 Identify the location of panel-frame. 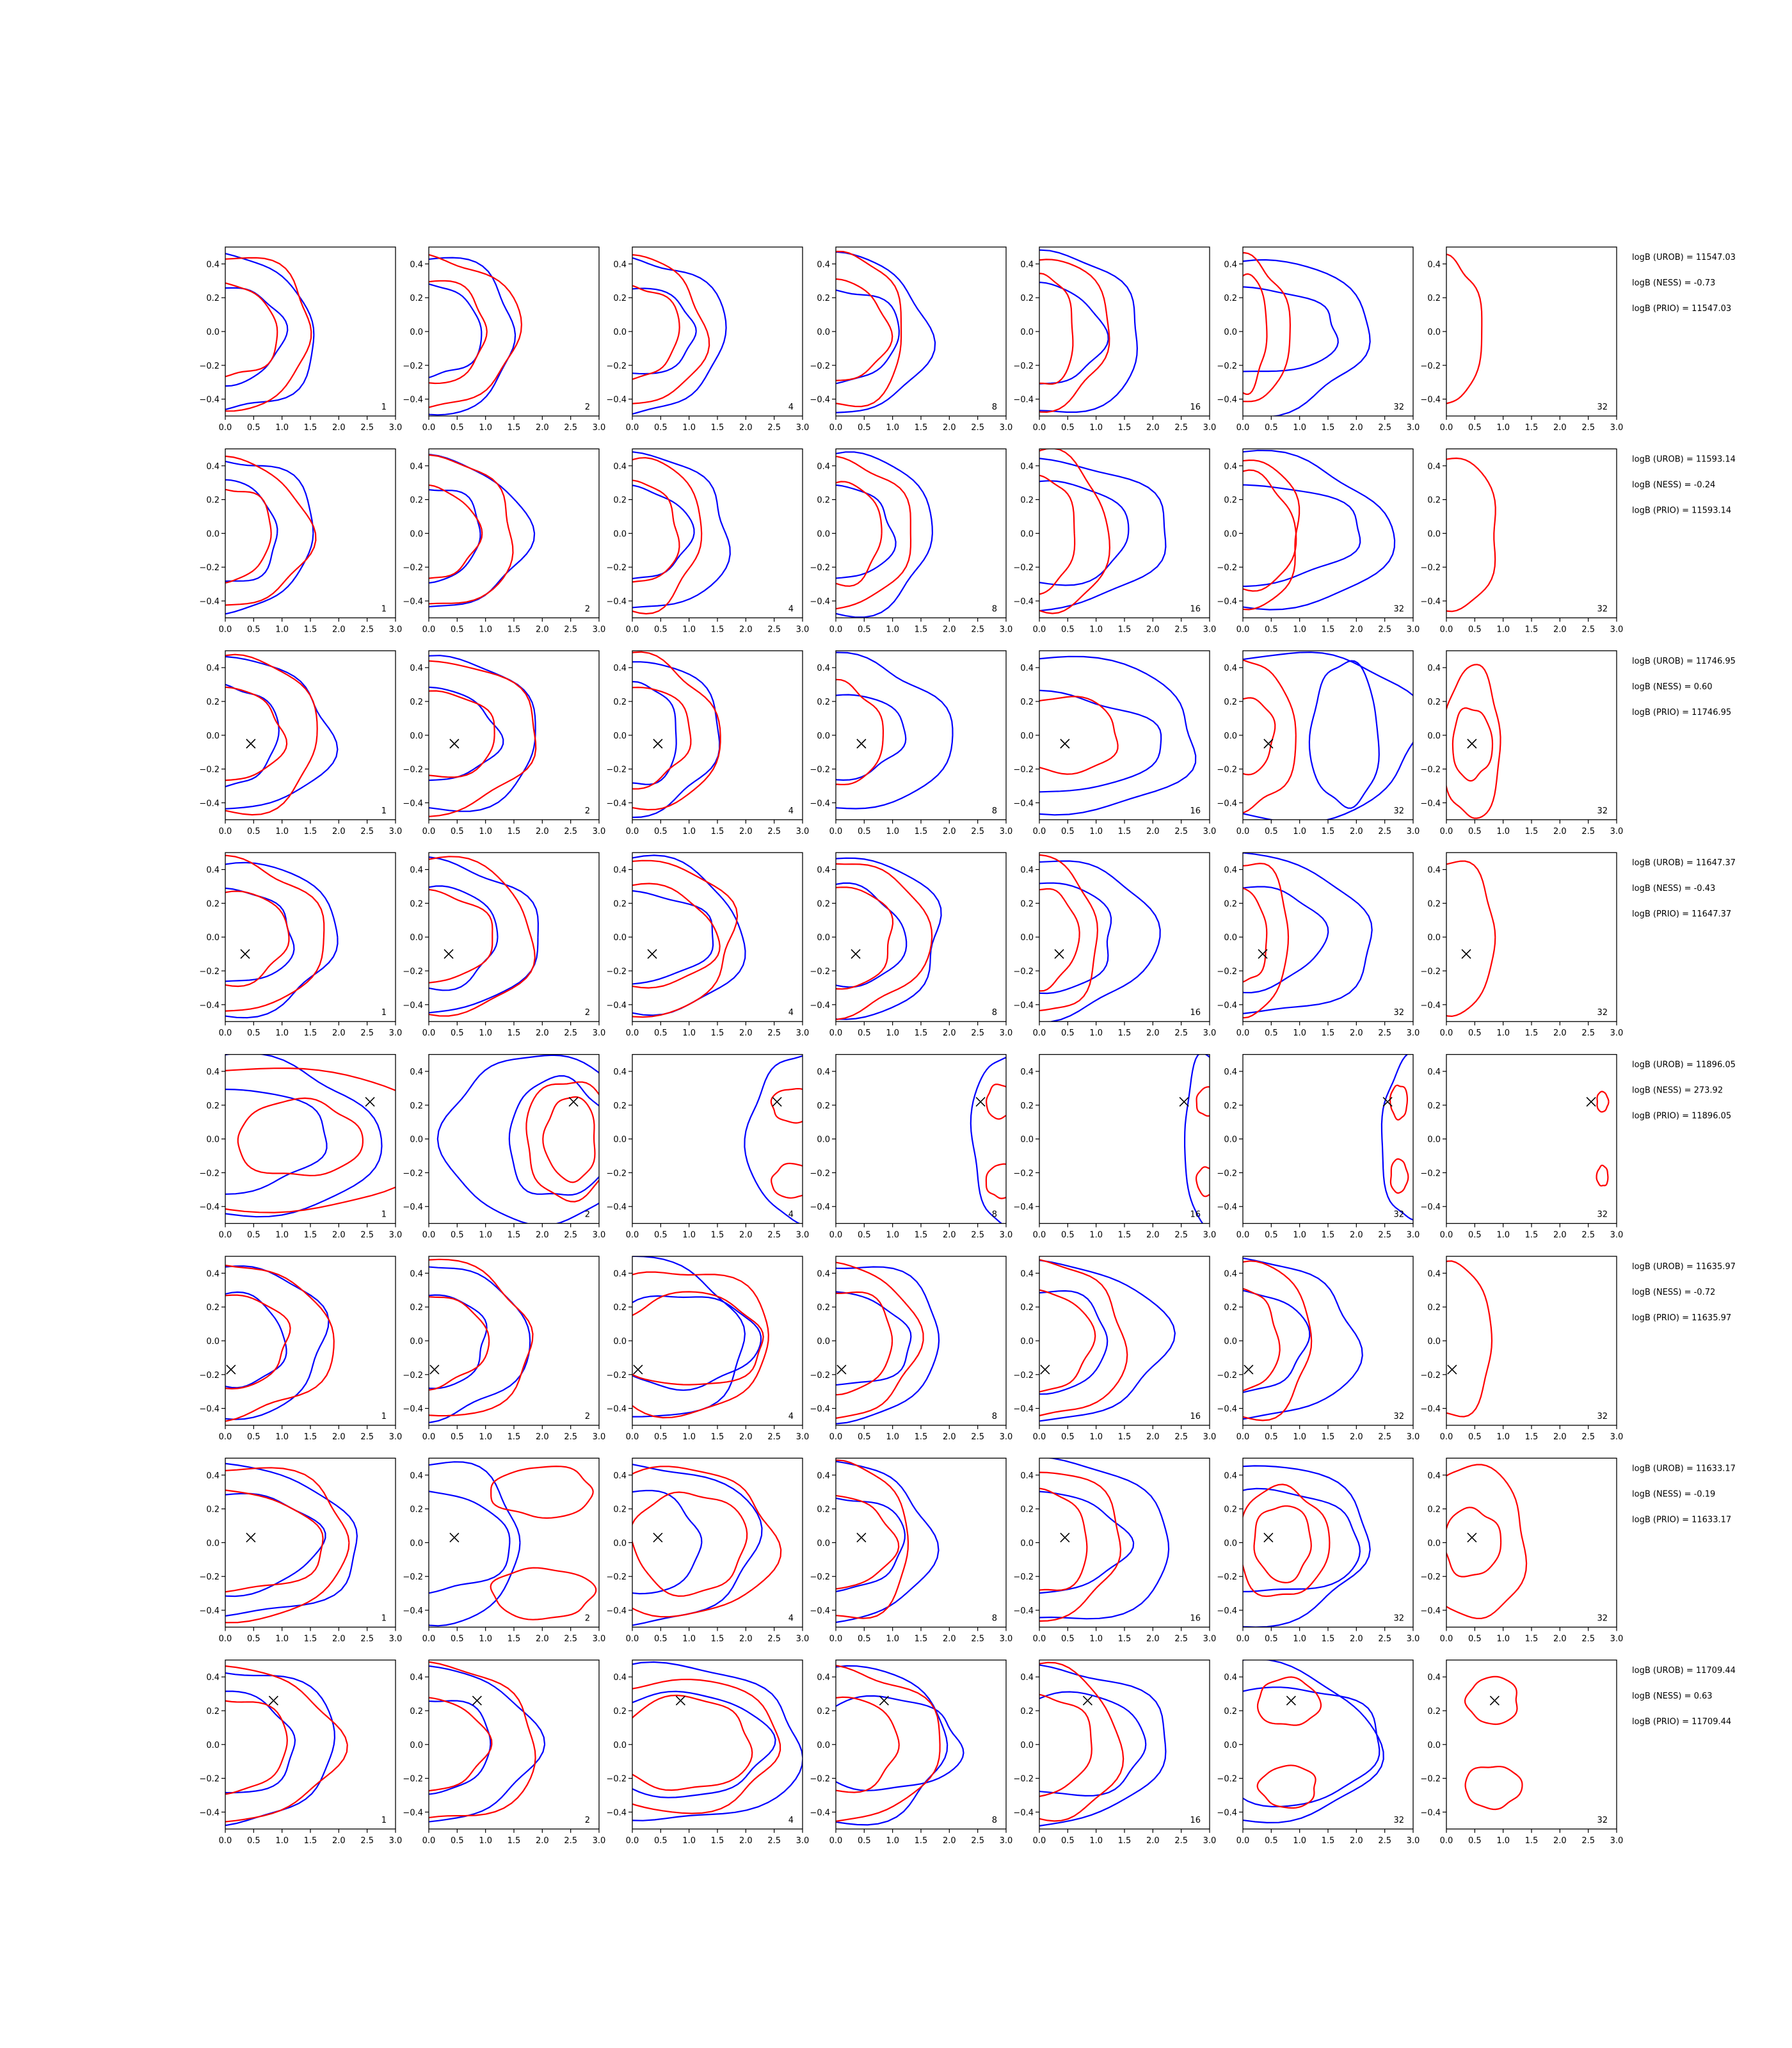
(717, 533).